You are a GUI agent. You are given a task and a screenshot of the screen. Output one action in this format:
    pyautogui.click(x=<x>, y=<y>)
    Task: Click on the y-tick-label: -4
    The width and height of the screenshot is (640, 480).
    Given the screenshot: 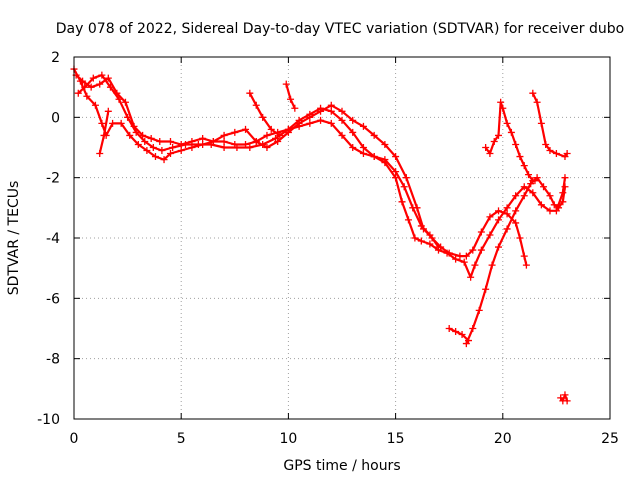 What is the action you would take?
    pyautogui.click(x=53, y=239)
    